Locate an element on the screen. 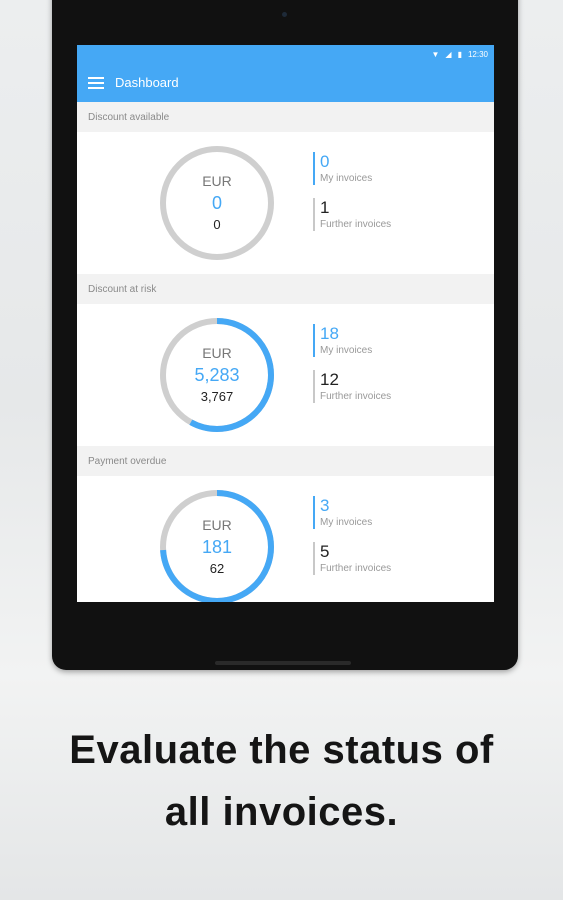 The height and width of the screenshot is (900, 563). sub-amount: 3,767 is located at coordinates (217, 396).